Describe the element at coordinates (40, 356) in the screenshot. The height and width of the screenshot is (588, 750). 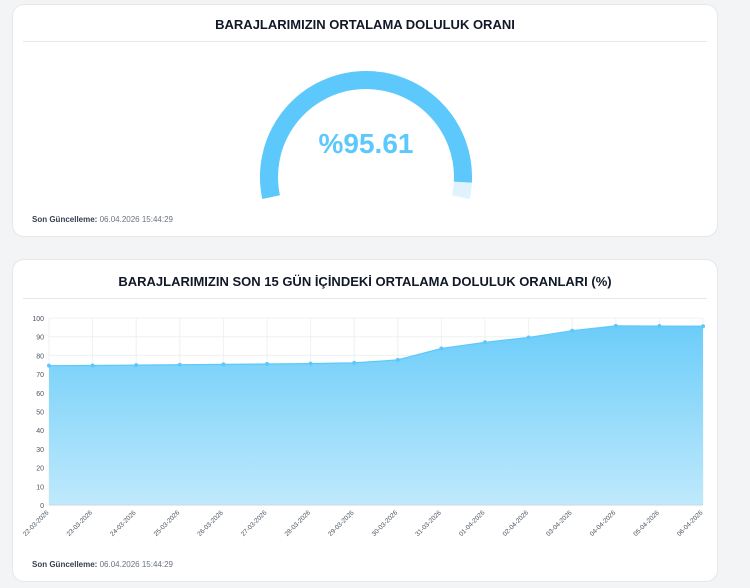
I see `y-tick-label: 80` at that location.